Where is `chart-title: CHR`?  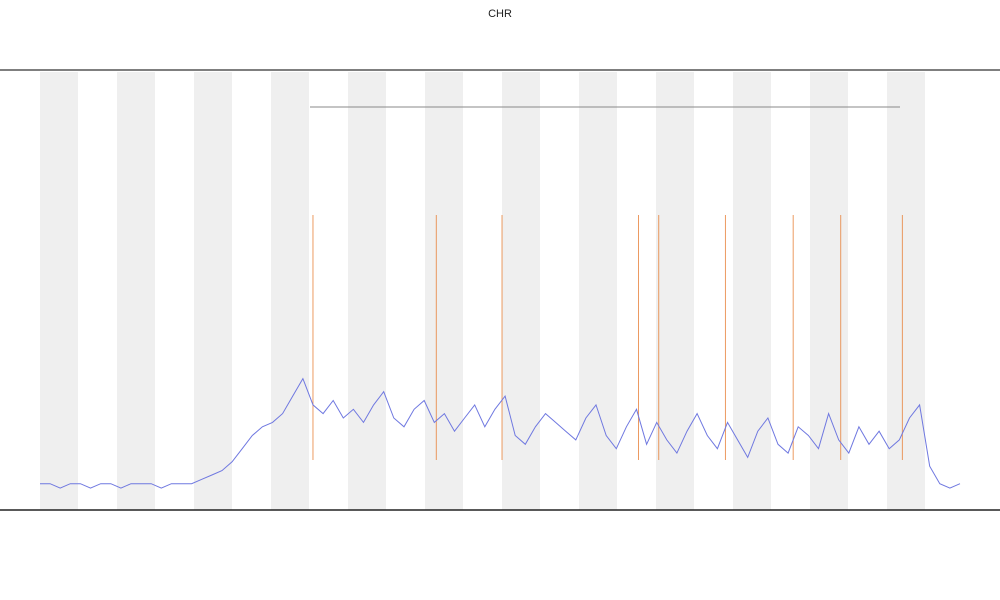 chart-title: CHR is located at coordinates (500, 14).